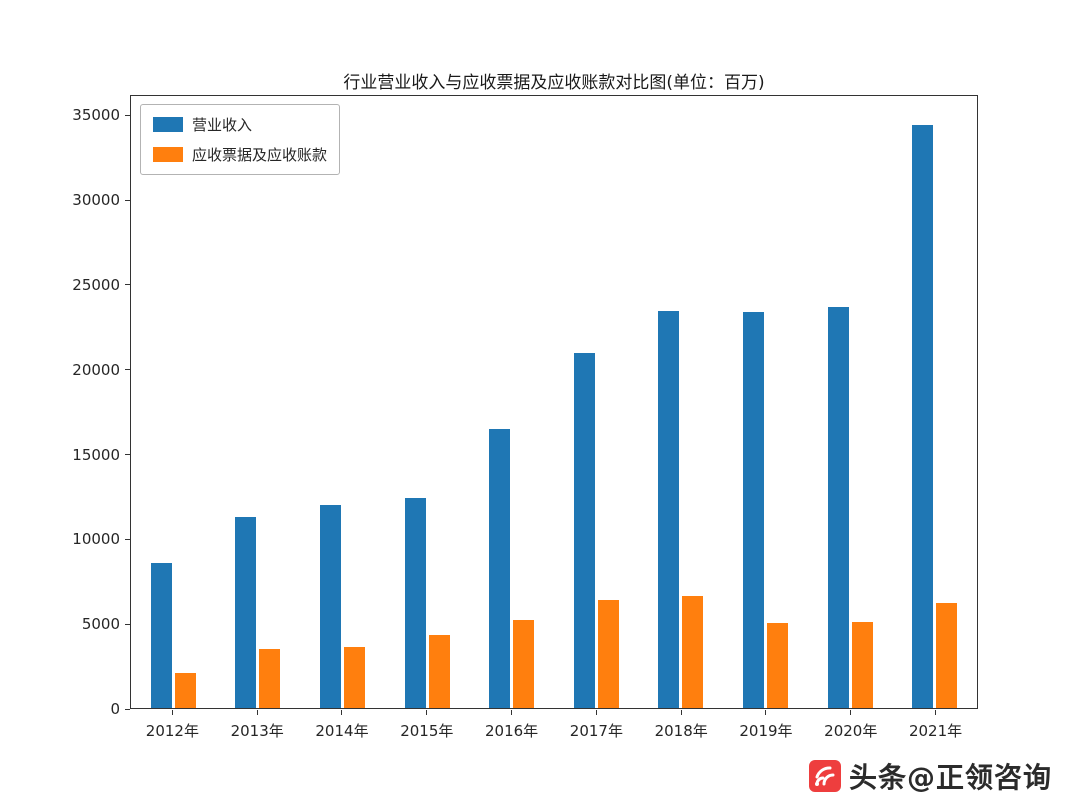 The height and width of the screenshot is (810, 1080). I want to click on y-axis: 0 5000 10000 15000 20000 25000 30000 35000, so click(65, 406).